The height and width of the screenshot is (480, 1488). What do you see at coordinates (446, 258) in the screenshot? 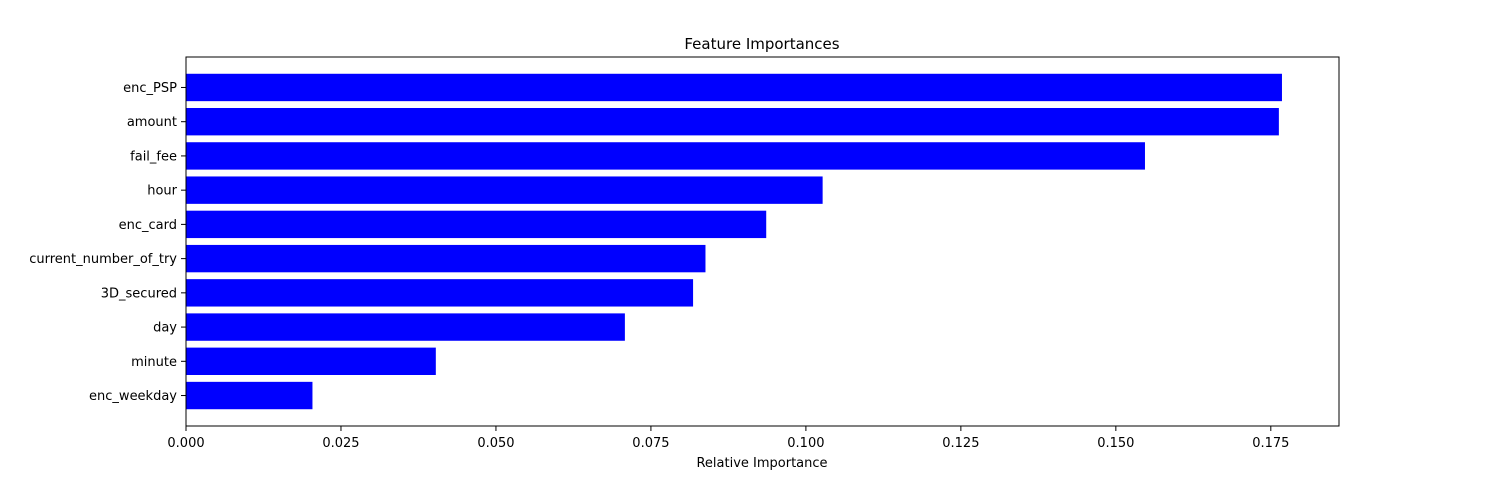
I see `bar-current_number_of_try` at bounding box center [446, 258].